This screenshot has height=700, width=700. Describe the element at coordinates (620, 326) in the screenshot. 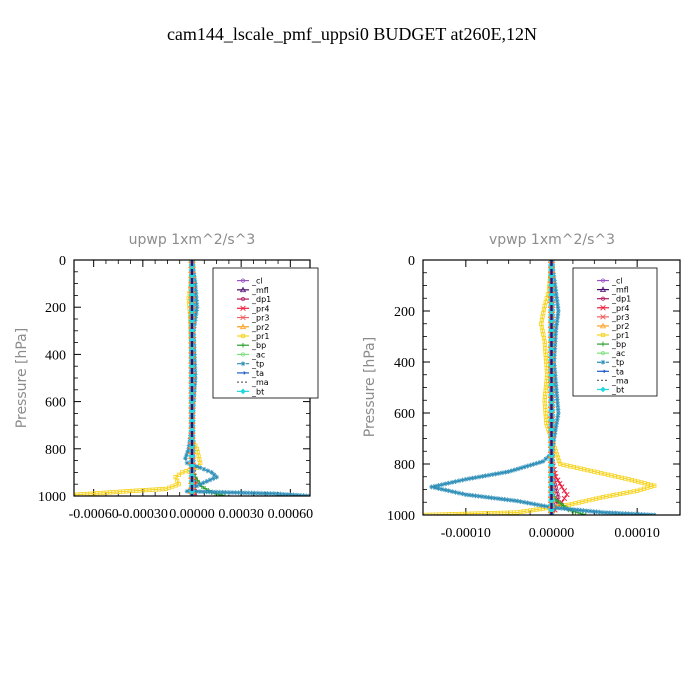

I see `legend-label: _pr2` at that location.